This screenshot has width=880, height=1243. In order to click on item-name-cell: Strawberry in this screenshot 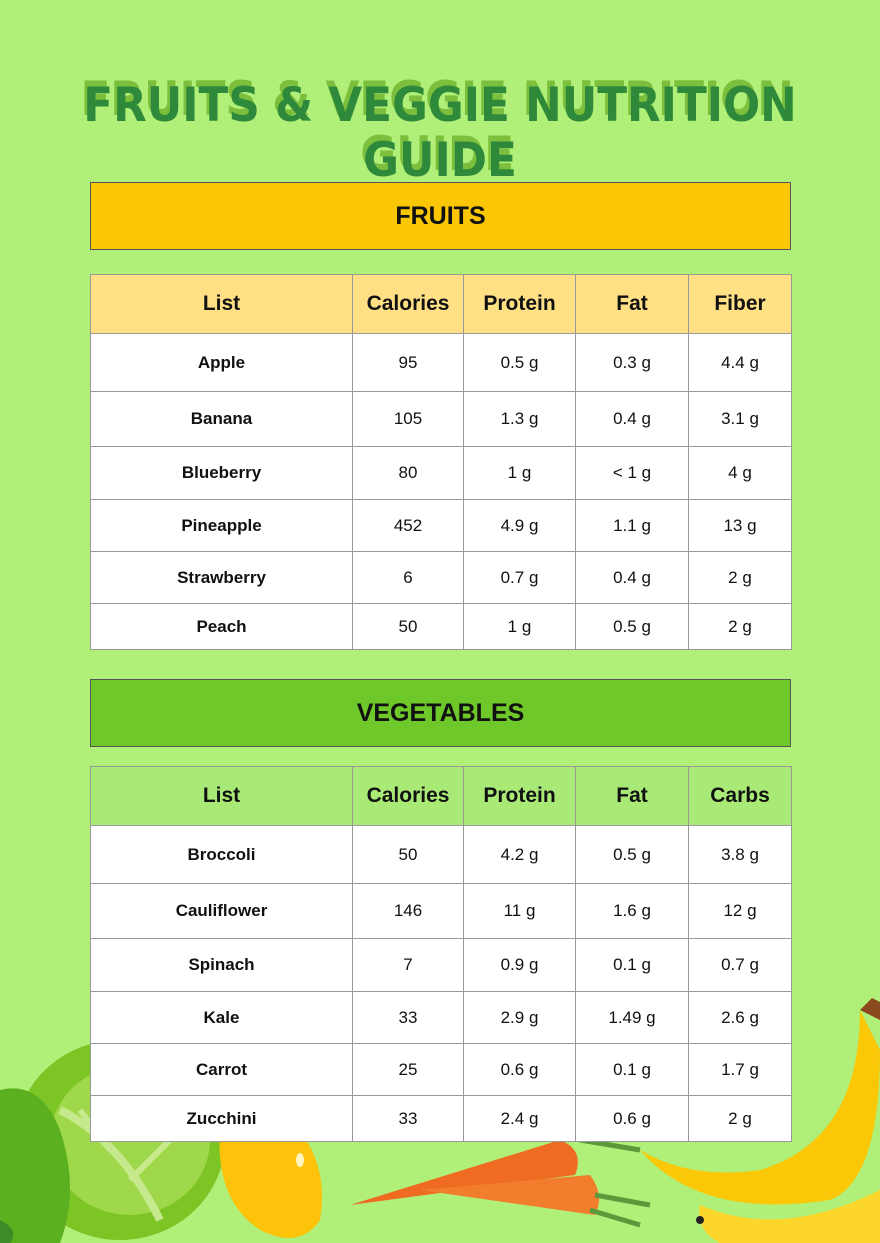, I will do `click(221, 577)`.